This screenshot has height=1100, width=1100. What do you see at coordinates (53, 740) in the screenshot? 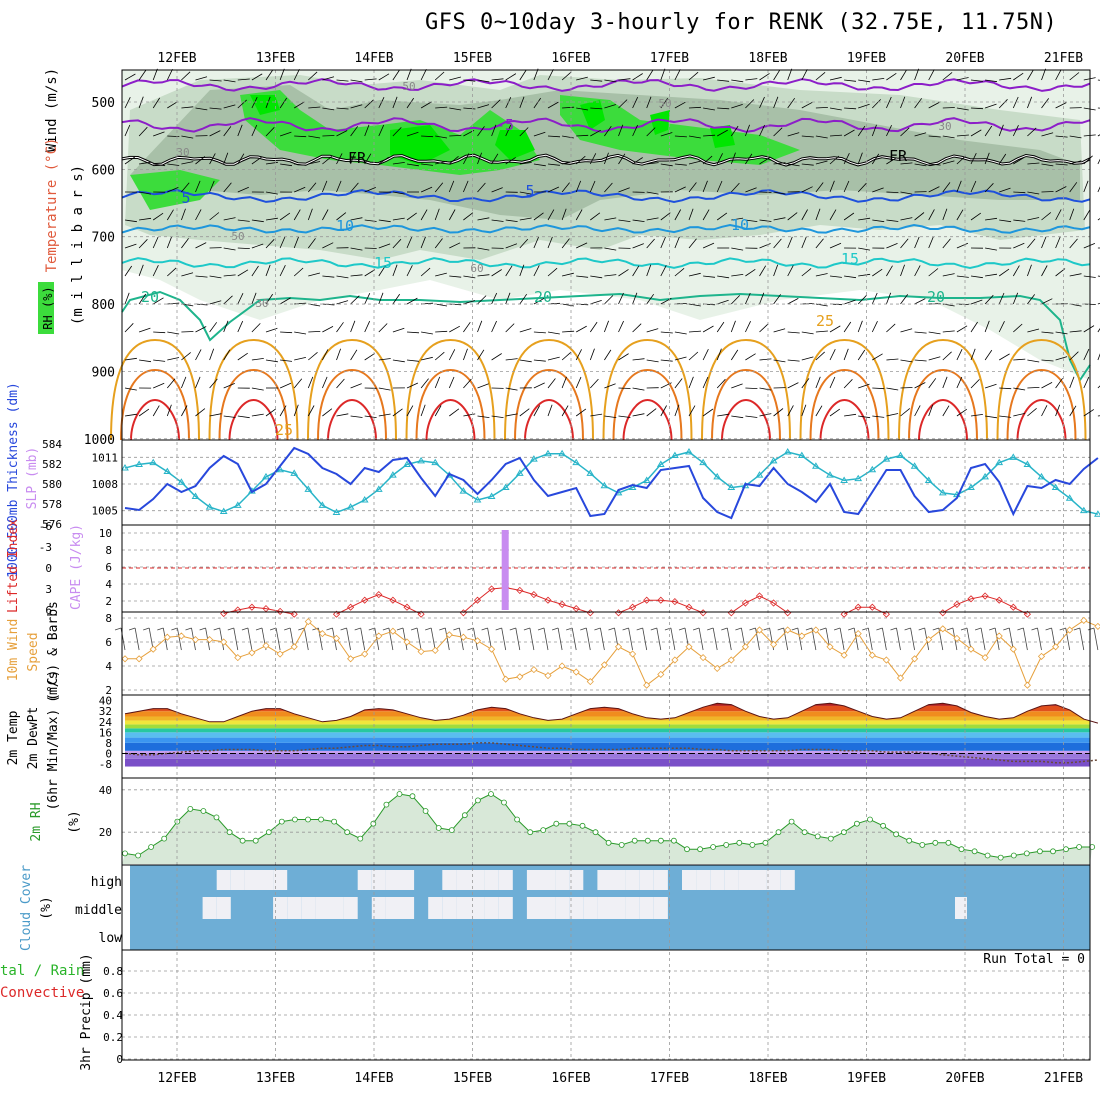
I see `temp-ylabel3: (6hr Min/Max) (°C)` at bounding box center [53, 740].